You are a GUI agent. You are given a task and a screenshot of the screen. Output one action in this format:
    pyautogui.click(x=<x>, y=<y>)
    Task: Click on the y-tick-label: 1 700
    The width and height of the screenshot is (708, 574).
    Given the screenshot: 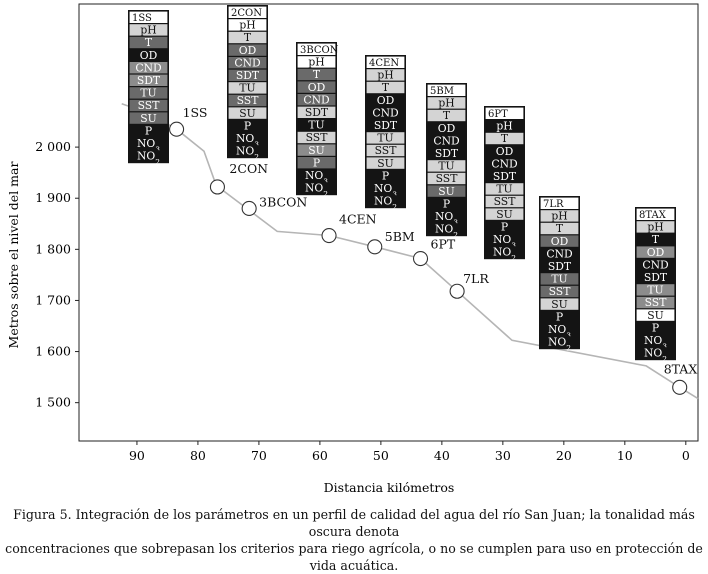 What is the action you would take?
    pyautogui.click(x=53, y=299)
    